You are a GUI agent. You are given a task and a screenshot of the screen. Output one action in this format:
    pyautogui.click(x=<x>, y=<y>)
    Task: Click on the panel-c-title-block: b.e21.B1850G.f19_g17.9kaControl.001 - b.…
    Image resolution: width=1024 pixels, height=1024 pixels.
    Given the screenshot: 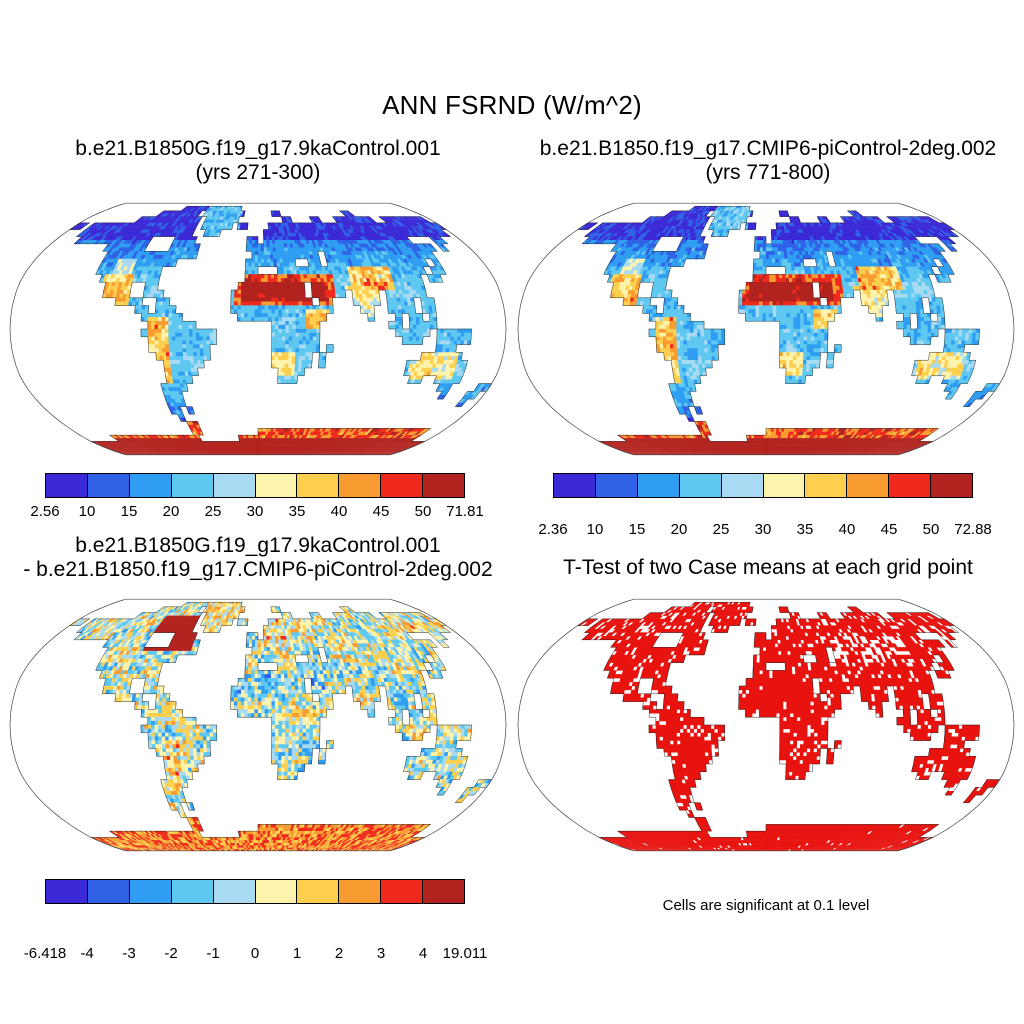 What is the action you would take?
    pyautogui.click(x=258, y=558)
    